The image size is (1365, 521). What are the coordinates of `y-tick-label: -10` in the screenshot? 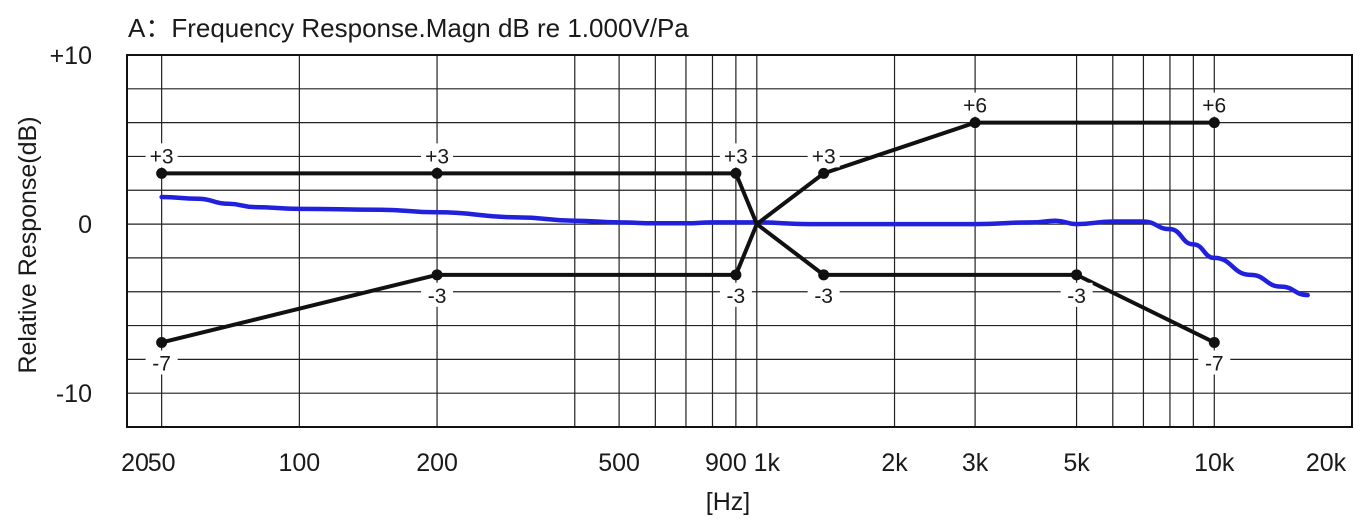 It's located at (74, 394).